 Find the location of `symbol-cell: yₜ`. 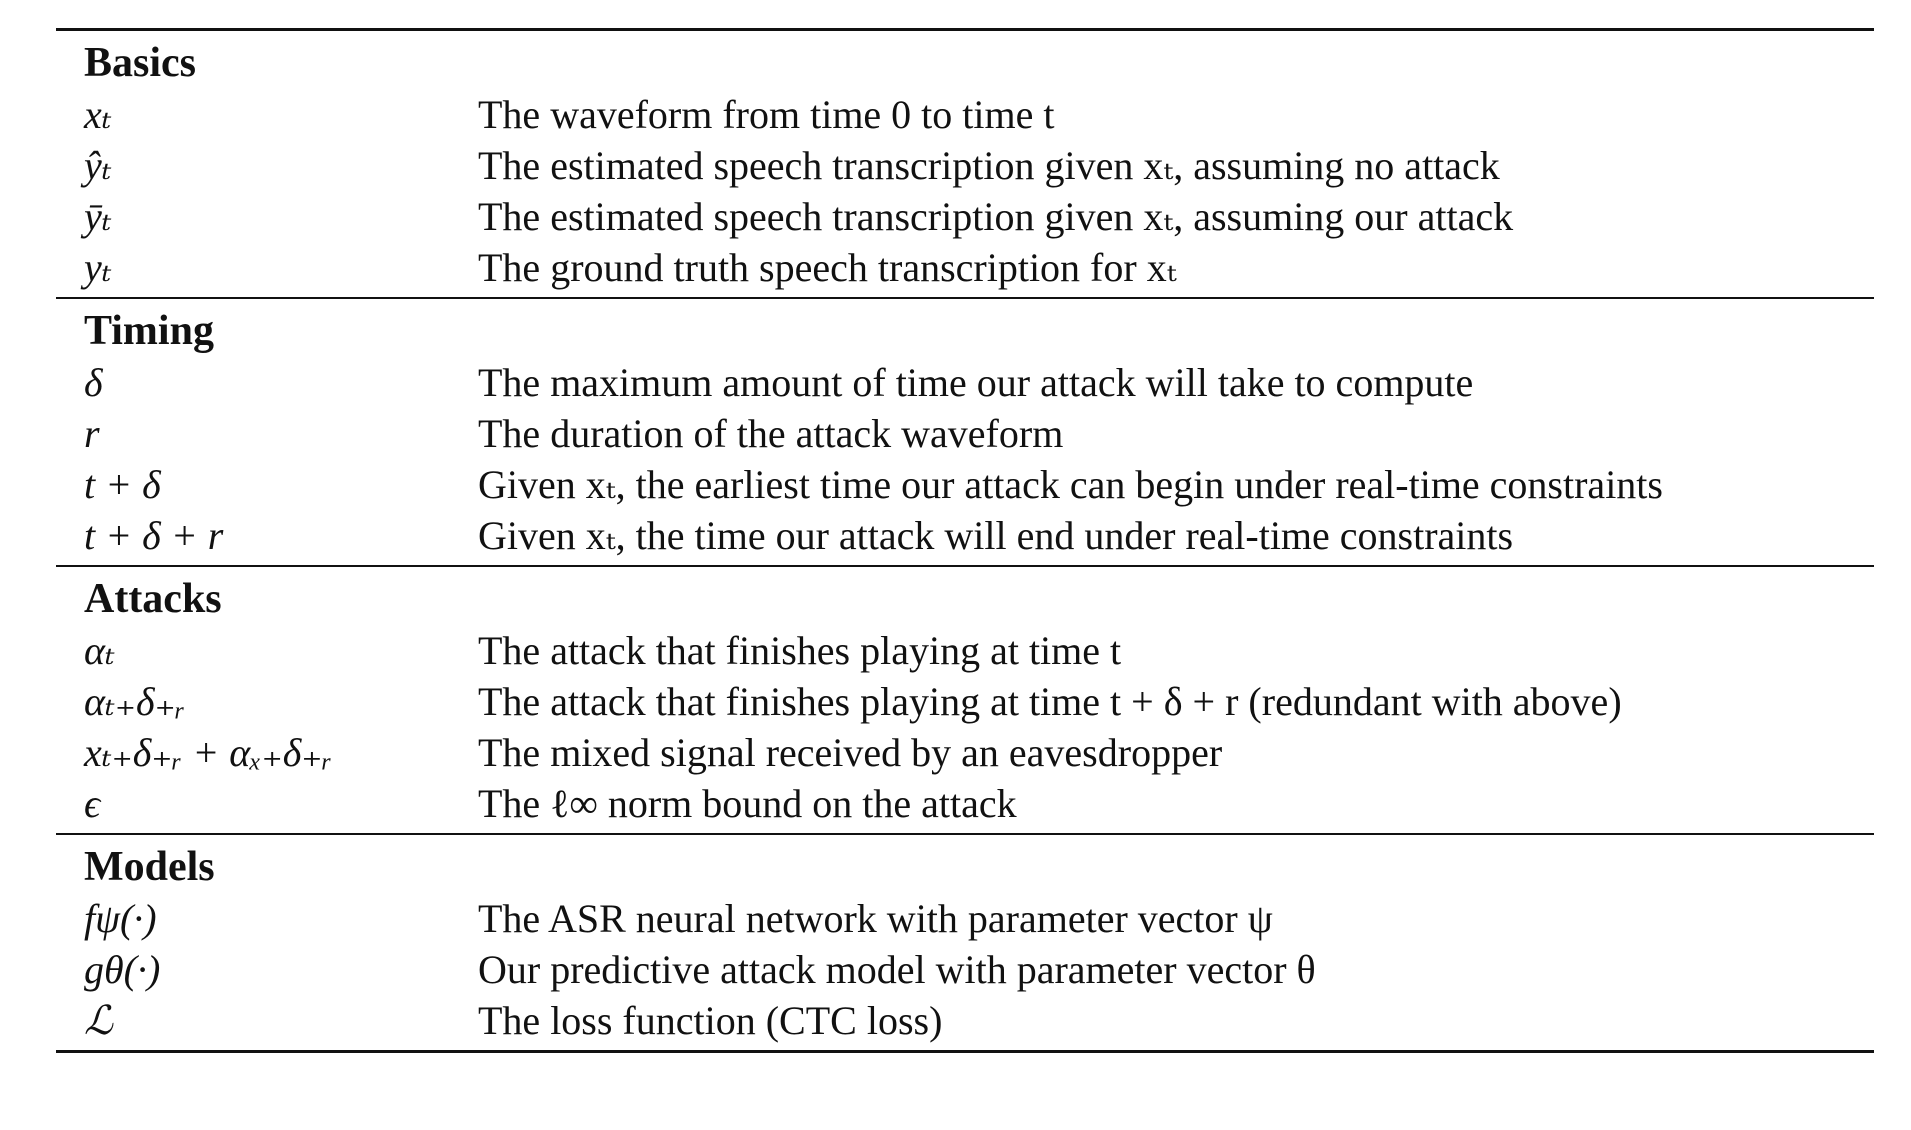

symbol-cell: yₜ is located at coordinates (98, 267).